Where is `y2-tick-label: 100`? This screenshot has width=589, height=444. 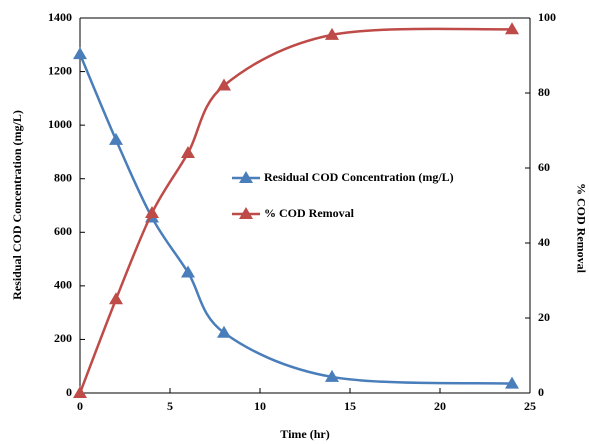 y2-tick-label: 100 is located at coordinates (547, 17).